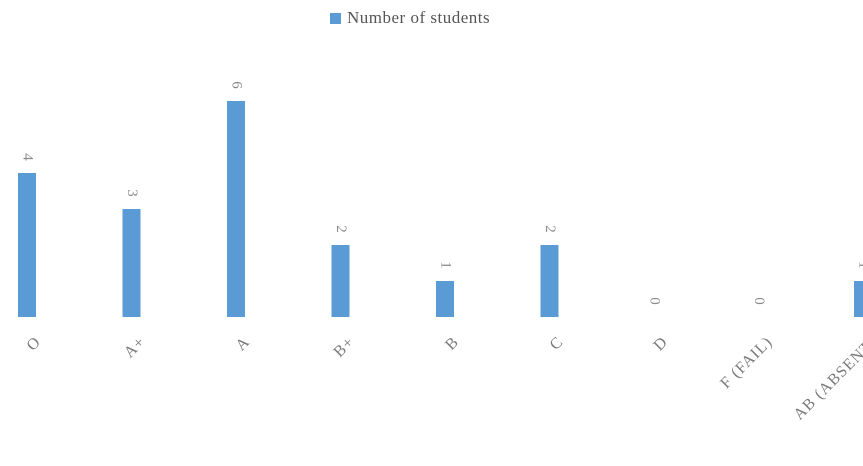 The width and height of the screenshot is (863, 466). I want to click on x-tick-label: F (FAIL), so click(746, 362).